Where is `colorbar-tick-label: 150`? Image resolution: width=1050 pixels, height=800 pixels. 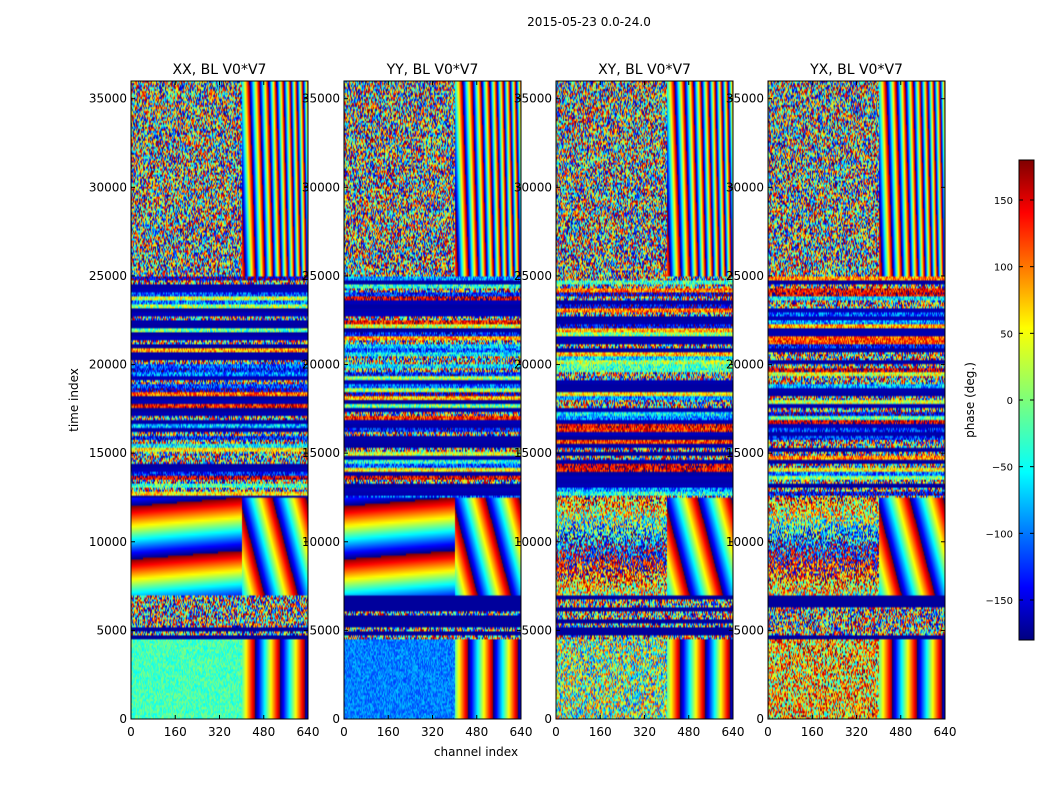
colorbar-tick-label: 150 is located at coordinates (1003, 201).